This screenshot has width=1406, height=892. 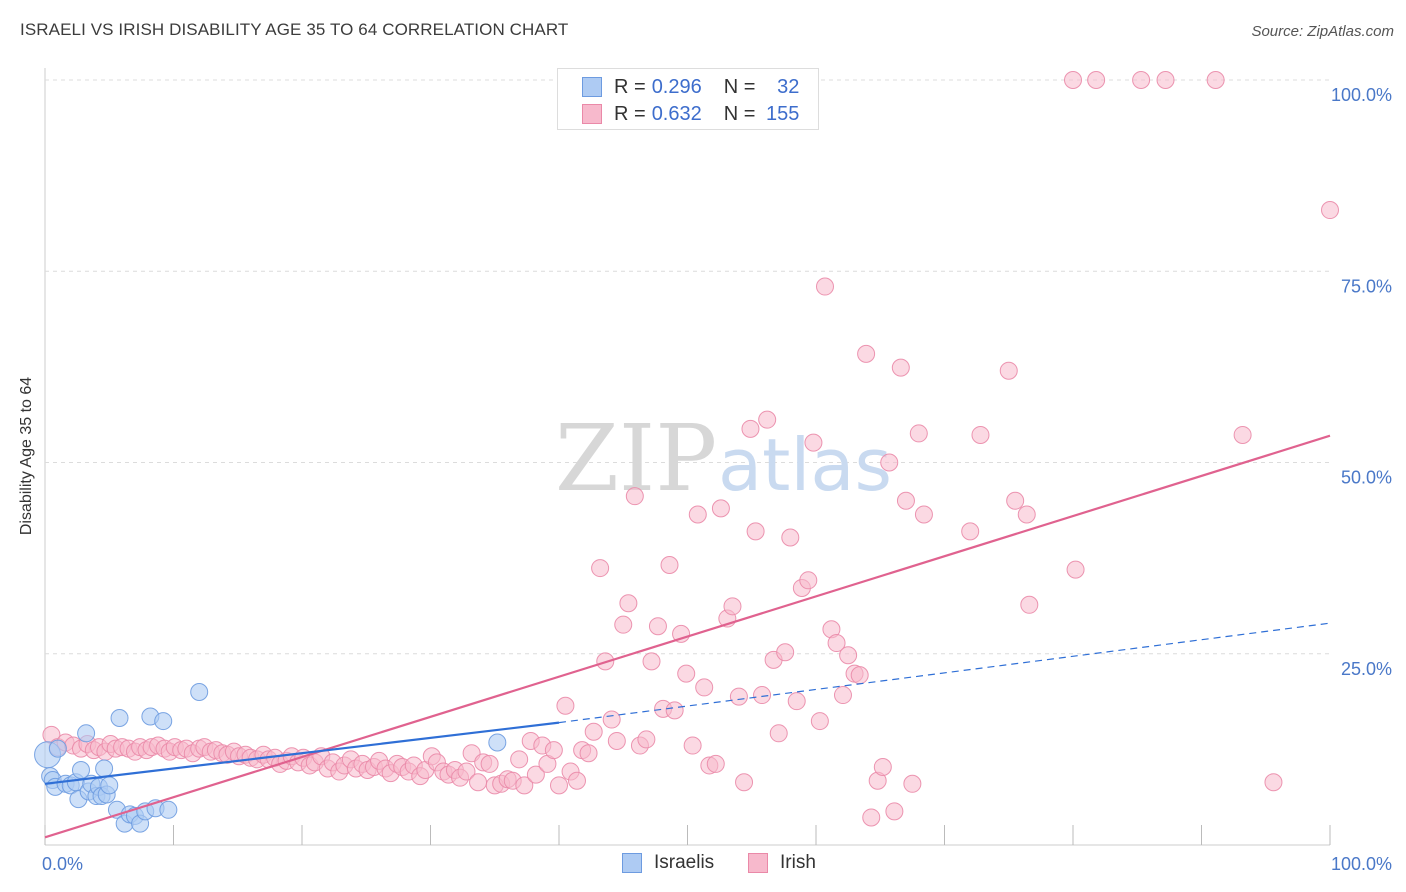 I want to click on stats-row-israelis: R = 0.296 N = 32, so click(x=690, y=87).